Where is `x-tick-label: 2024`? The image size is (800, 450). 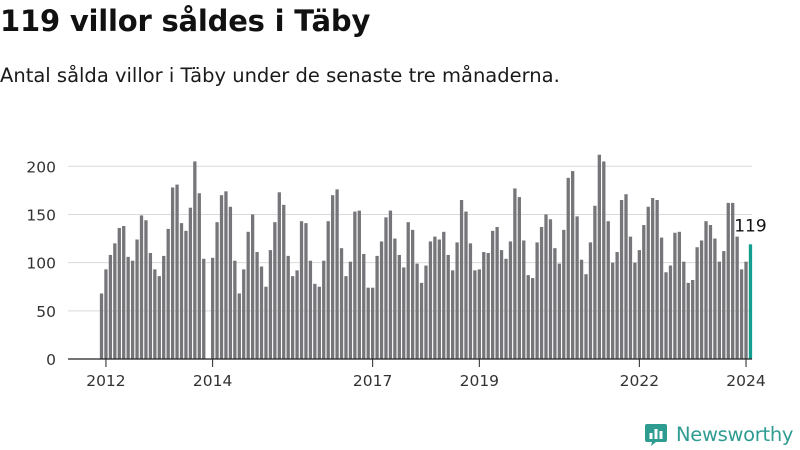 x-tick-label: 2024 is located at coordinates (745, 381).